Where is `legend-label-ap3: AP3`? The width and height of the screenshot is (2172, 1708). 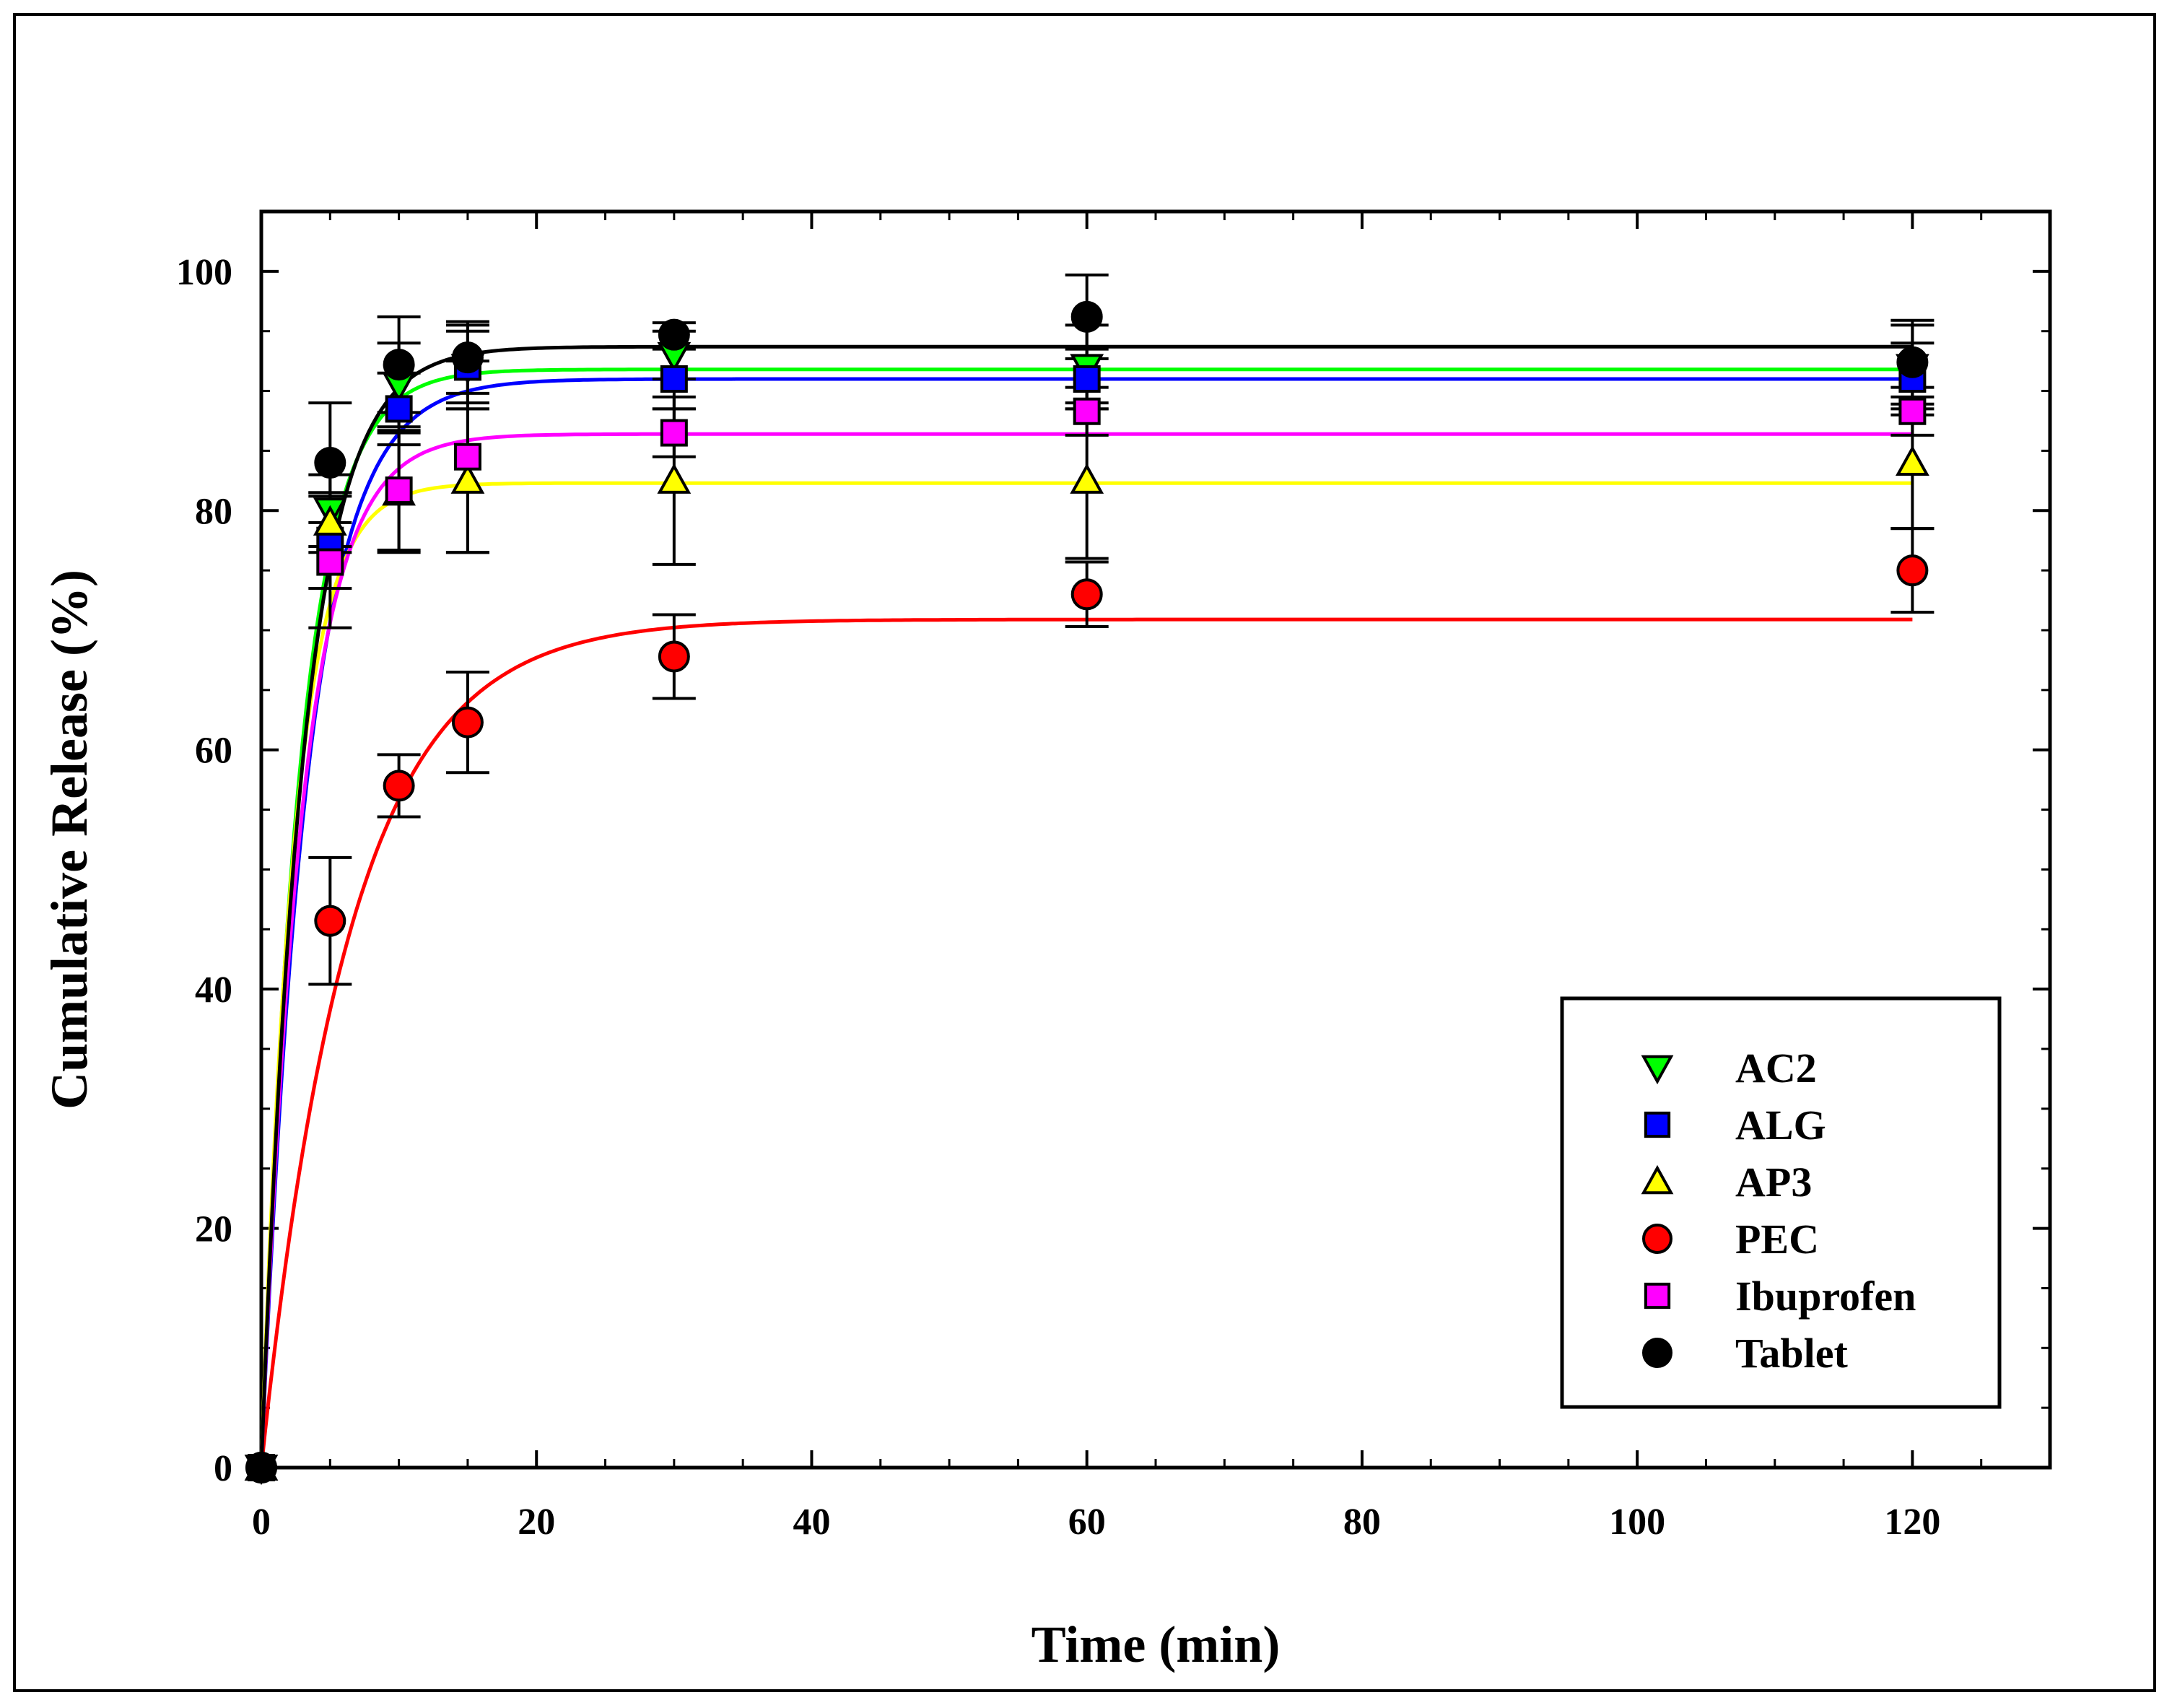 legend-label-ap3: AP3 is located at coordinates (1773, 1182).